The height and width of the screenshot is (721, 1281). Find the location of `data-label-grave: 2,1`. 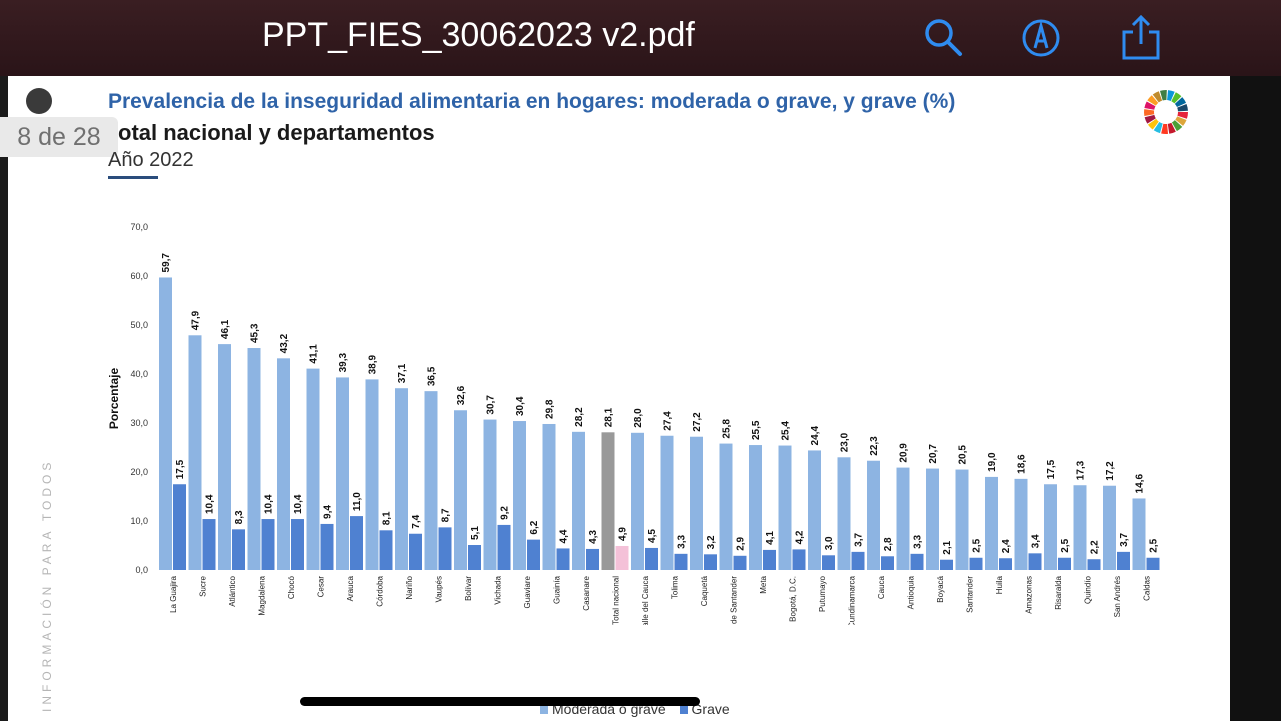

data-label-grave: 2,1 is located at coordinates (947, 547).